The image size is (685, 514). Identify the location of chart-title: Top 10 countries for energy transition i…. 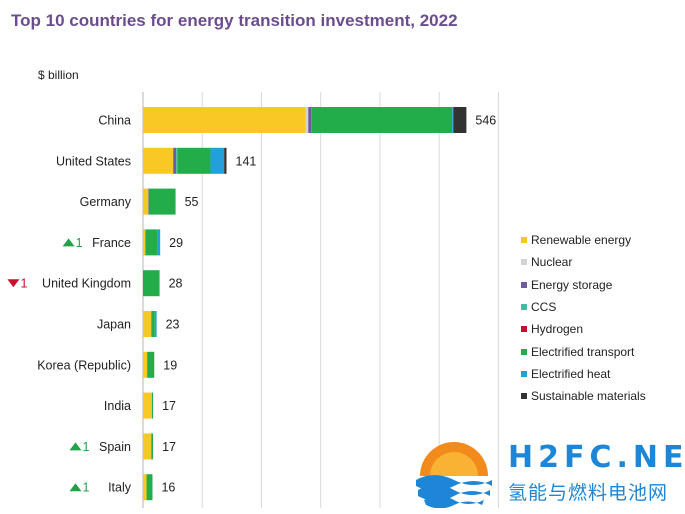
(234, 20).